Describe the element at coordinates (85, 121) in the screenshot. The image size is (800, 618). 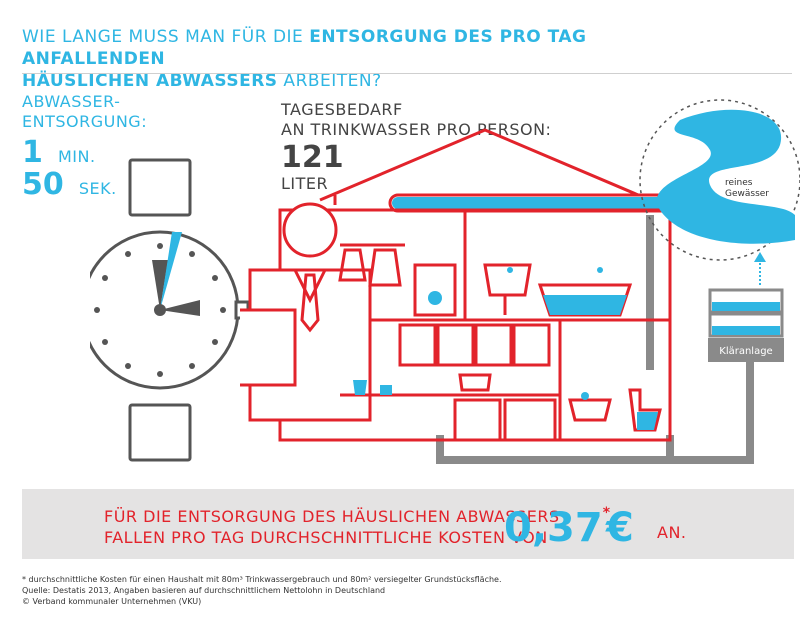
I see `disposal-label-line2: ENTSORGUNG:` at that location.